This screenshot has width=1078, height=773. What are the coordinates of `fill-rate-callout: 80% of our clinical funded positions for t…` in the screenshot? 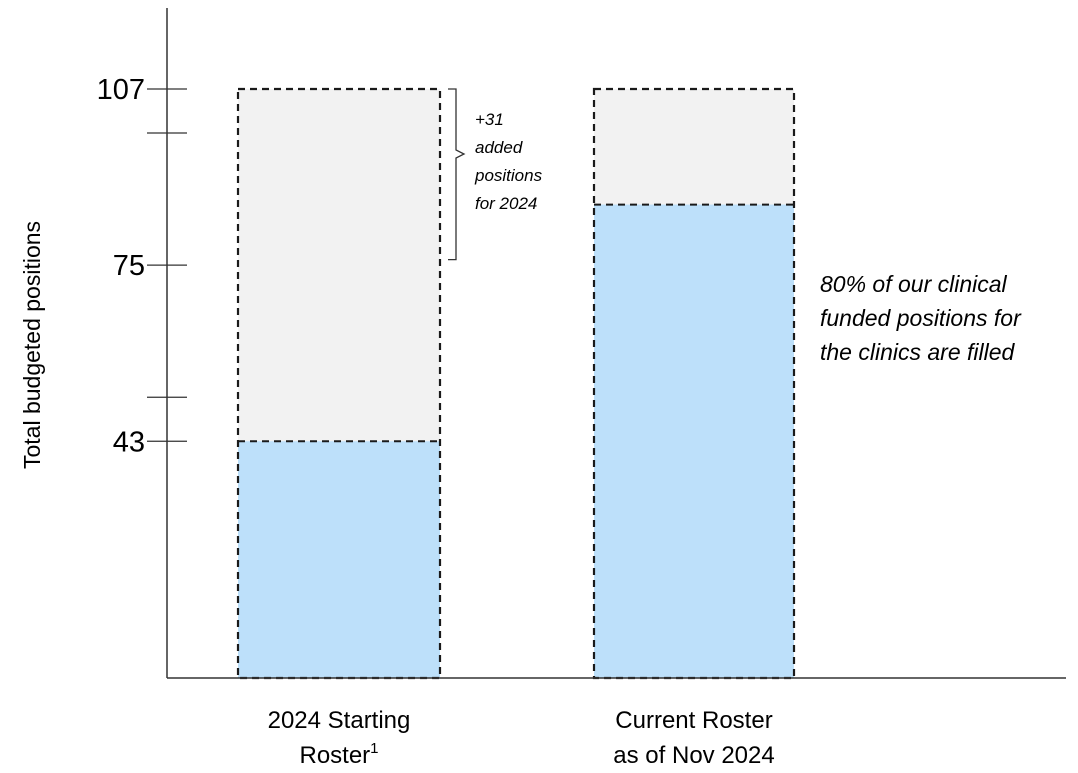 It's located at (921, 318).